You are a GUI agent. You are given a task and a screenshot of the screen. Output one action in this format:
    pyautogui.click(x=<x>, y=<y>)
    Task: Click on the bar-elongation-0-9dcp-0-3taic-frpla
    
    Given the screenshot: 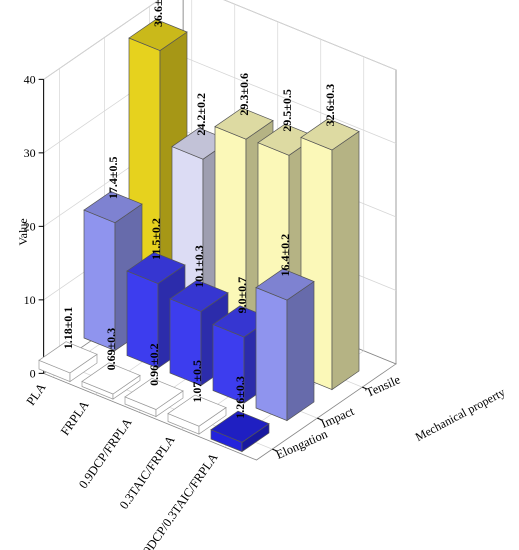 What is the action you would take?
    pyautogui.click(x=240, y=431)
    